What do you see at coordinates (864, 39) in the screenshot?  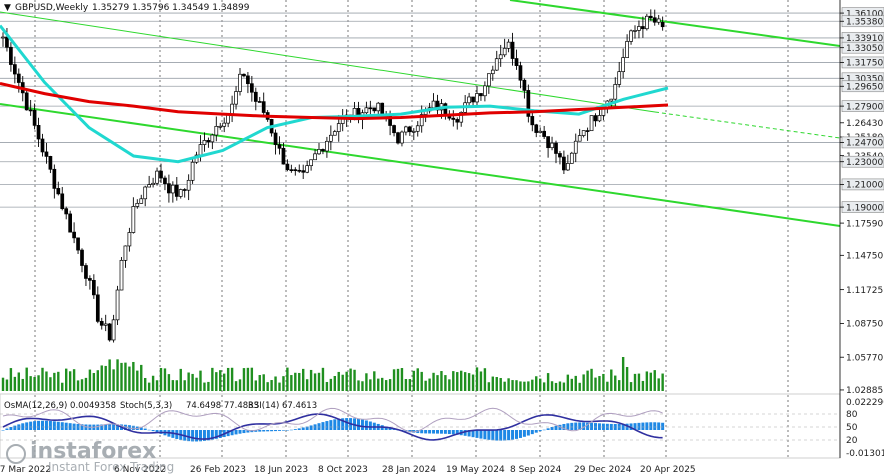 I see `price-tick-label: 1.33910` at bounding box center [864, 39].